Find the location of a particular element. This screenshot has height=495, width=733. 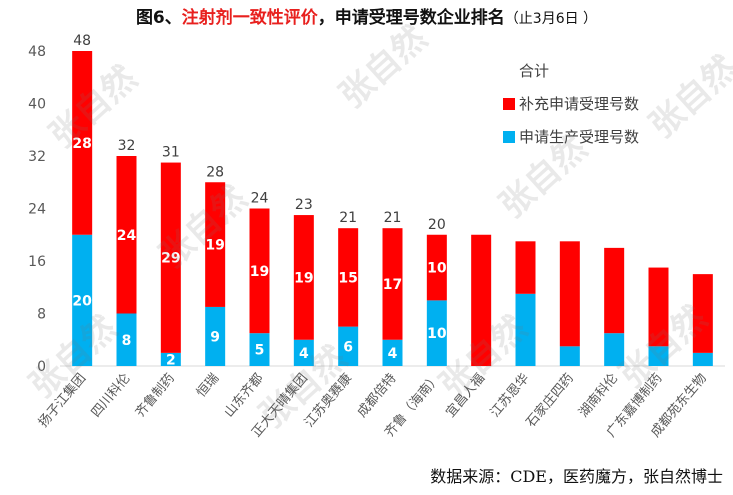

legend-title: 合计 is located at coordinates (534, 71).